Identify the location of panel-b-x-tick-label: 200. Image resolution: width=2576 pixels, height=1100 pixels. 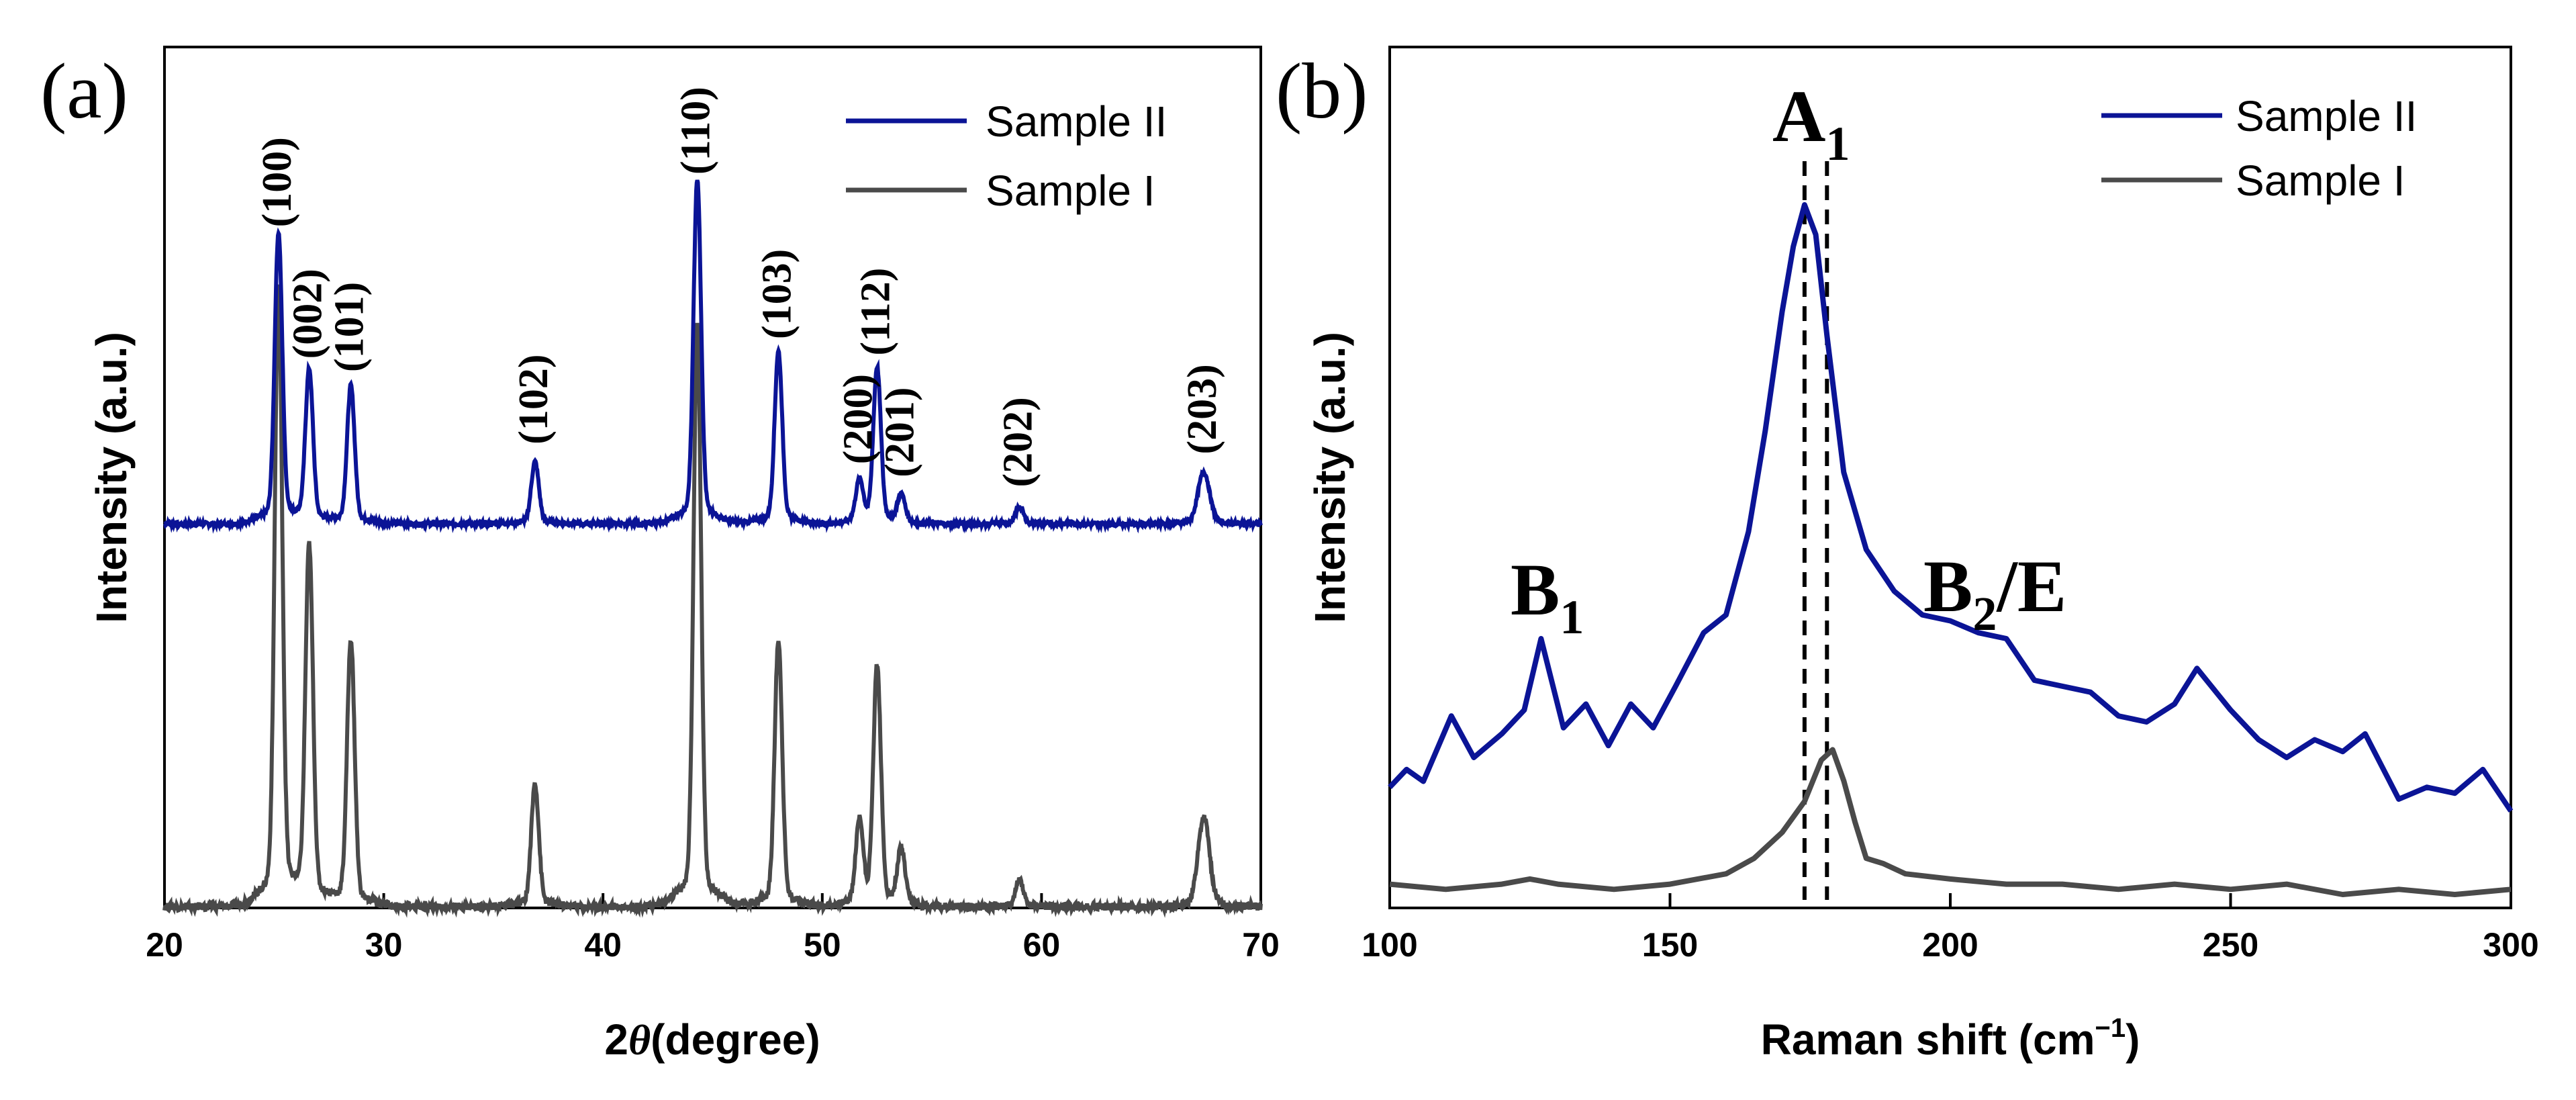
(1950, 945).